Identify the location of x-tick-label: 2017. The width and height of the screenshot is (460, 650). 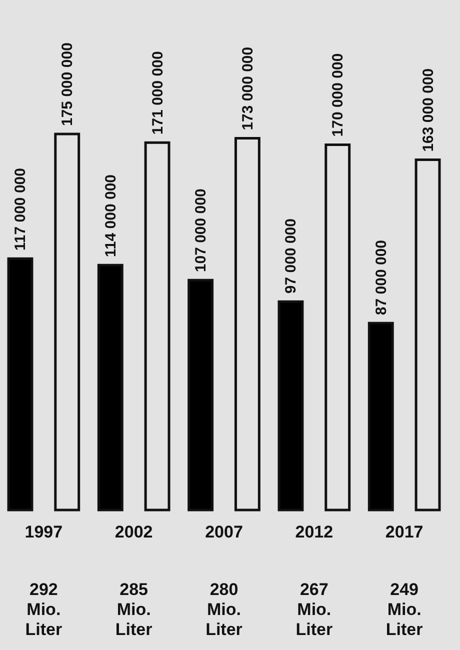
(404, 532).